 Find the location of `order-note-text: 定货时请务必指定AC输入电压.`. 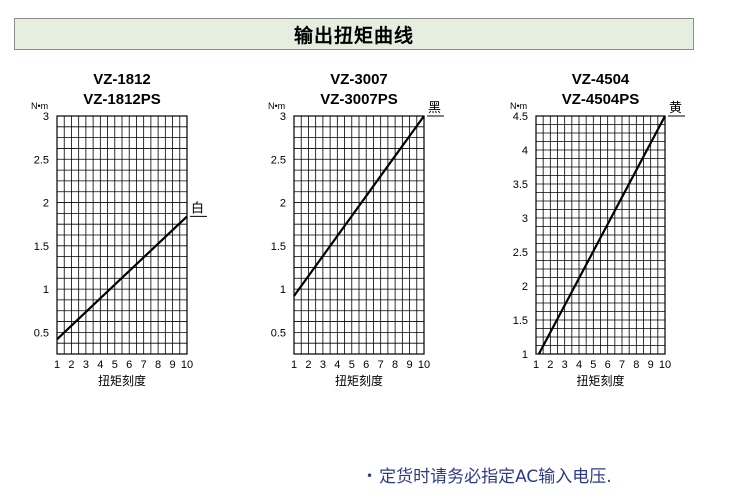

order-note-text: 定货时请务必指定AC输入电压. is located at coordinates (495, 477).